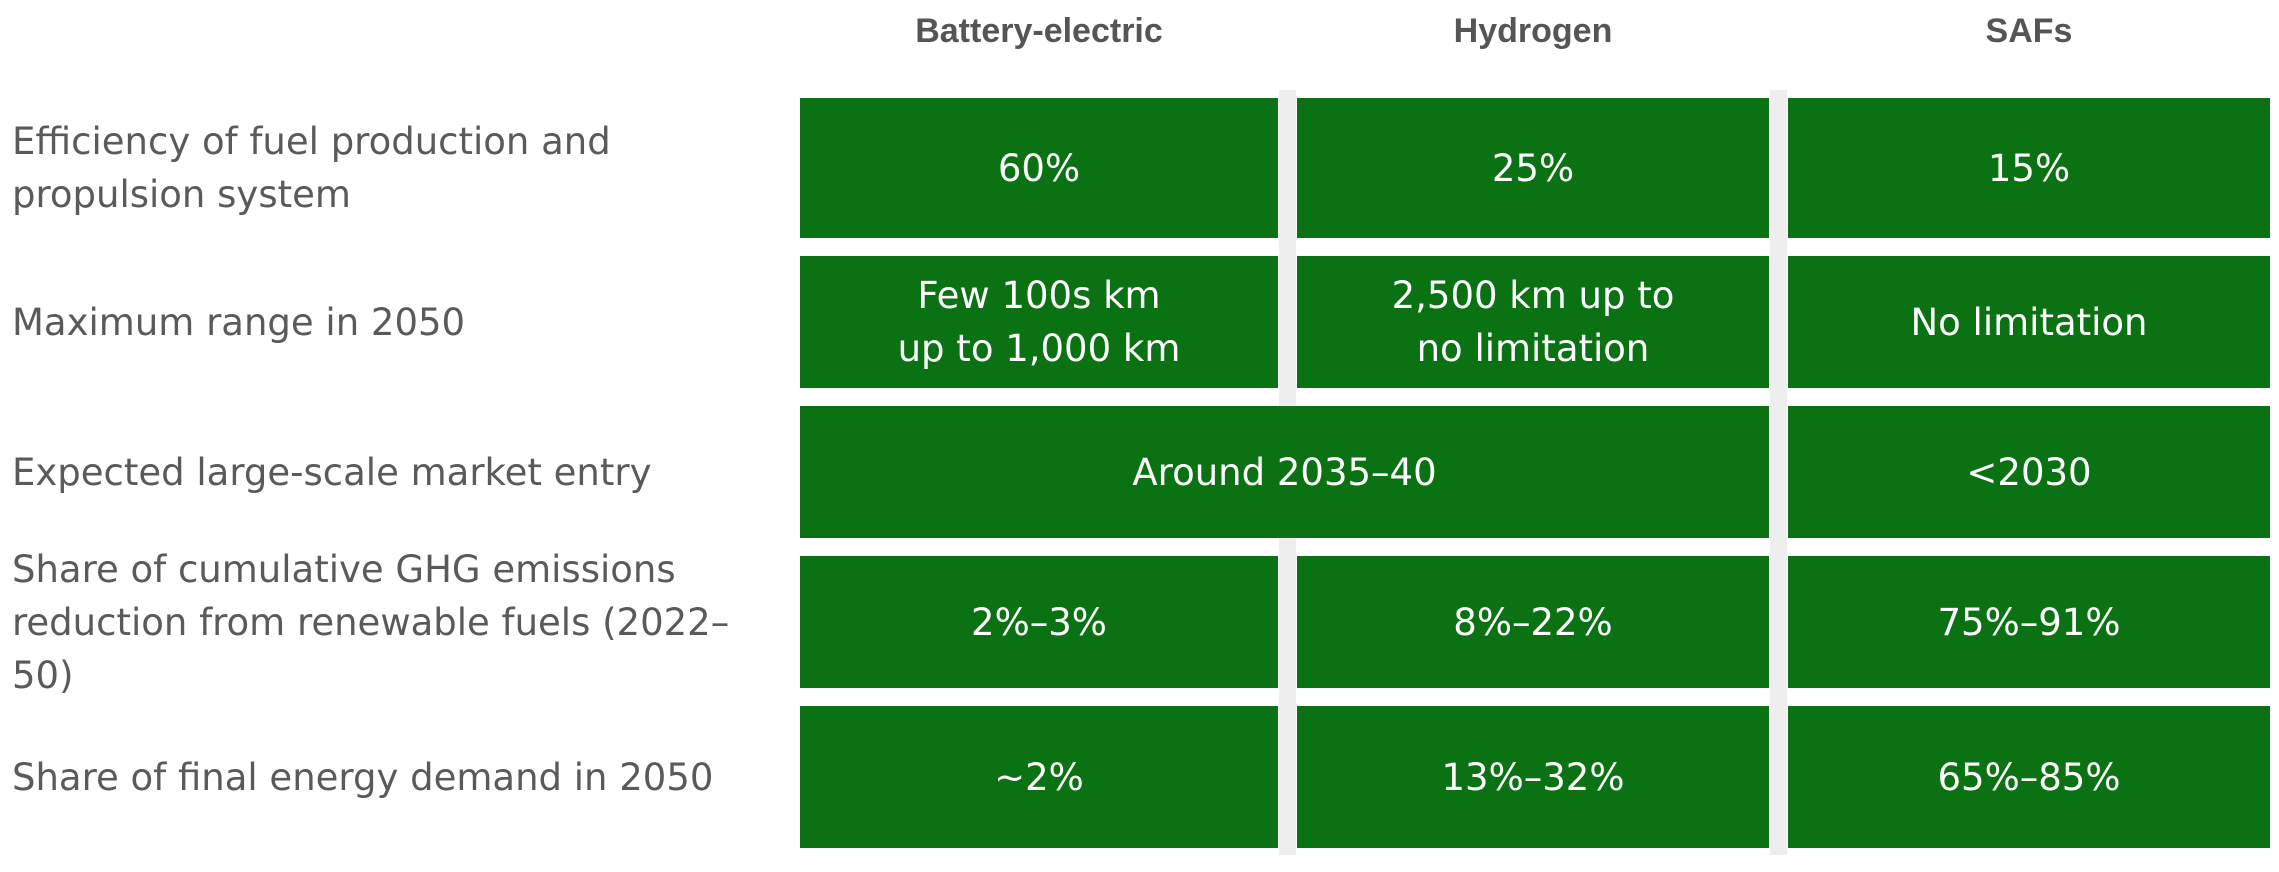 The image size is (2279, 872). I want to click on table-cell: 13%–32%, so click(1533, 777).